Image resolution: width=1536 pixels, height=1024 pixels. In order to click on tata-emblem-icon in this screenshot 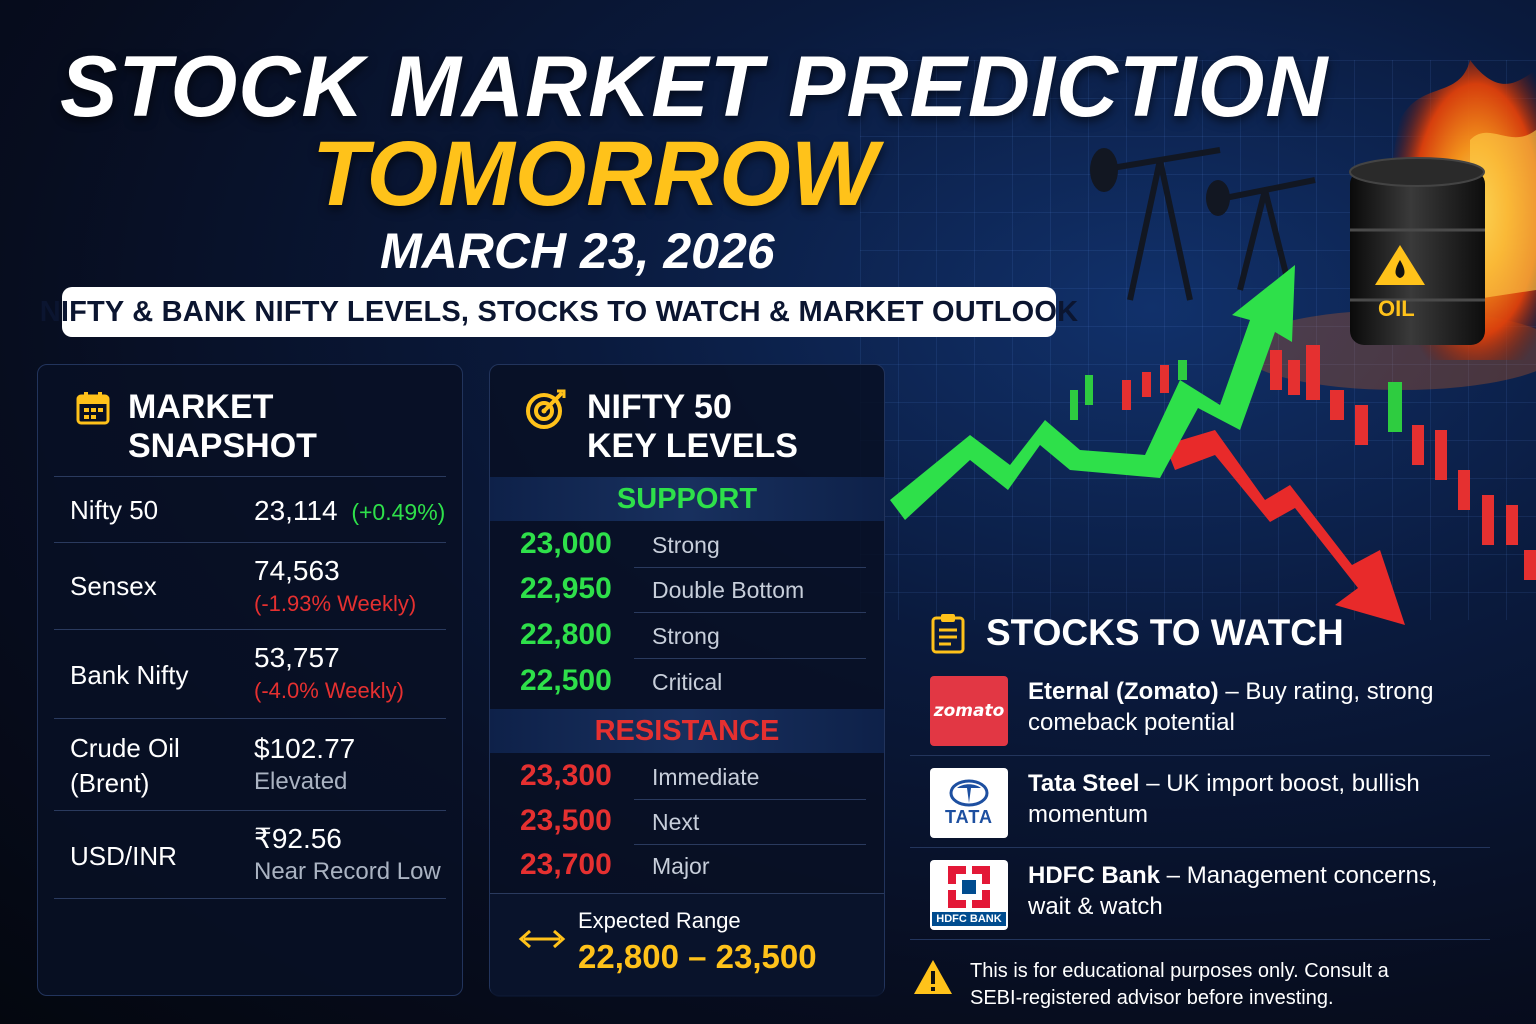, I will do `click(969, 792)`.